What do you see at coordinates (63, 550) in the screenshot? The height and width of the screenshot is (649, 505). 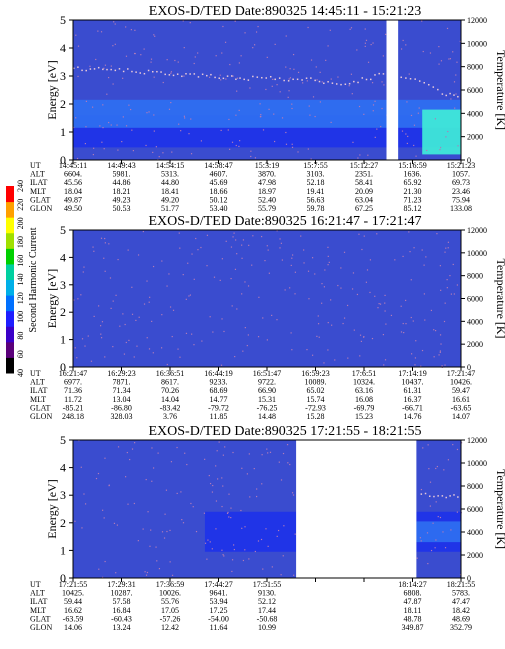 I see `y-tick-label: 1` at bounding box center [63, 550].